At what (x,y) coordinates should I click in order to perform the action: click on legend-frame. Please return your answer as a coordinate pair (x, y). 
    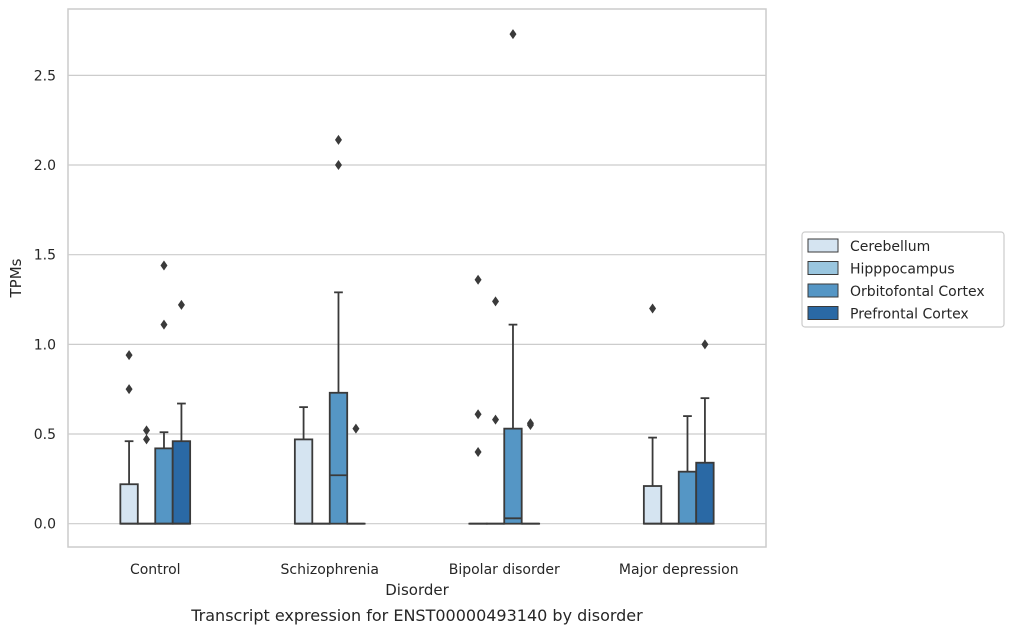
    Looking at the image, I should click on (903, 279).